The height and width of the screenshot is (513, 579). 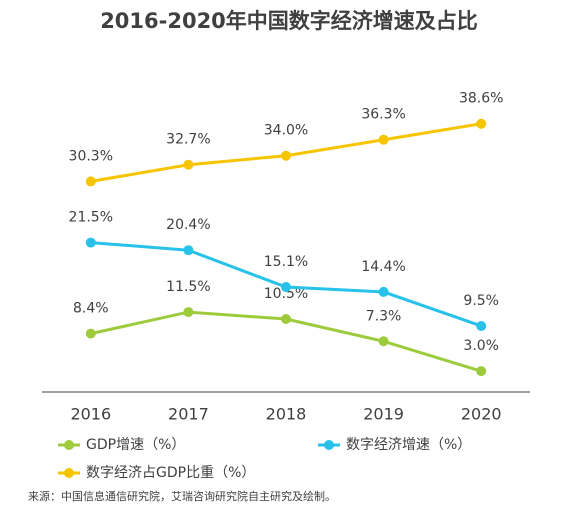 What do you see at coordinates (384, 316) in the screenshot?
I see `data-label: 7.3%` at bounding box center [384, 316].